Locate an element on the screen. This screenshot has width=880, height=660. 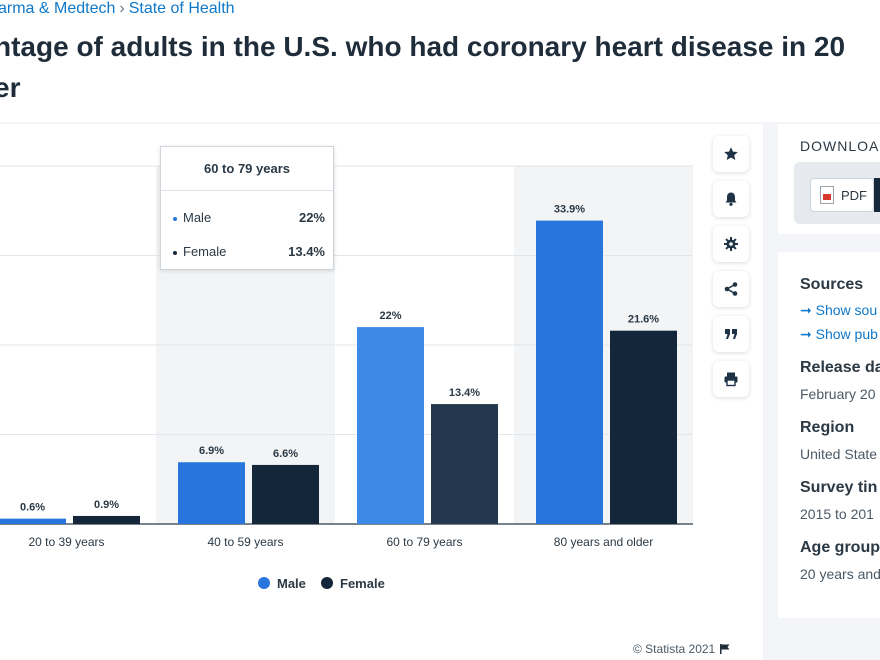
page-title-line-2: er is located at coordinates (10, 87).